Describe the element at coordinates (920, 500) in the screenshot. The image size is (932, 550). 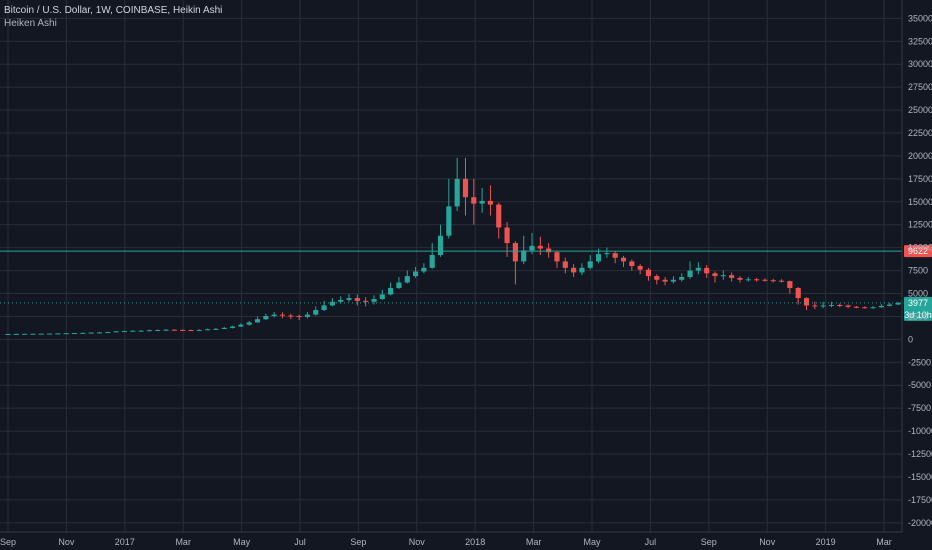
I see `y-tick-label: -17500` at that location.